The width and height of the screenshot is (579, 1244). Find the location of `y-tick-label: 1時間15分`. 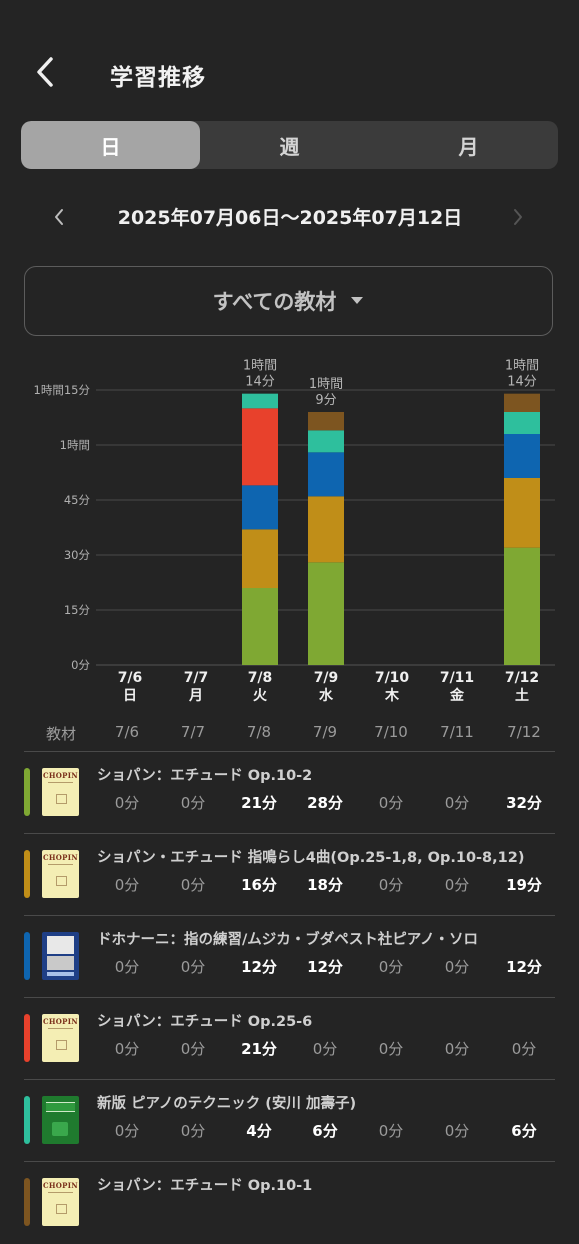

y-tick-label: 1時間15分 is located at coordinates (62, 390).